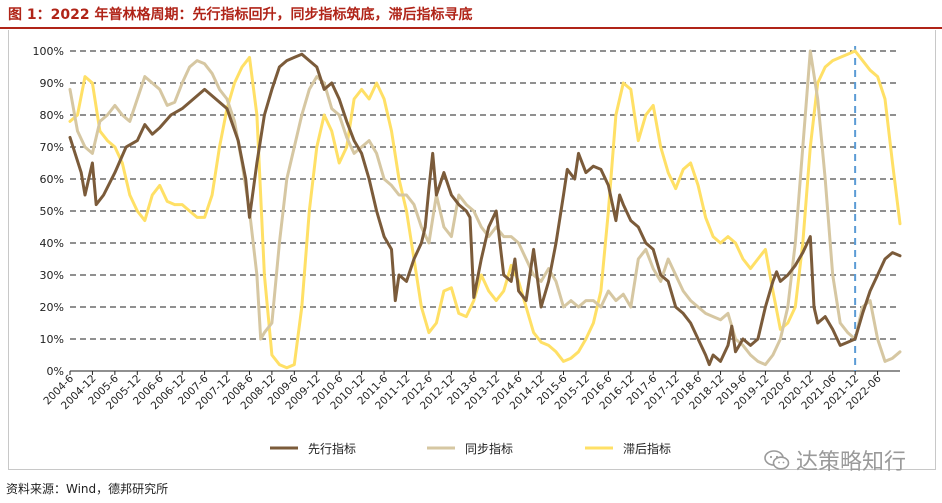  Describe the element at coordinates (48, 51) in the screenshot. I see `y-tick-label: 100%` at that location.